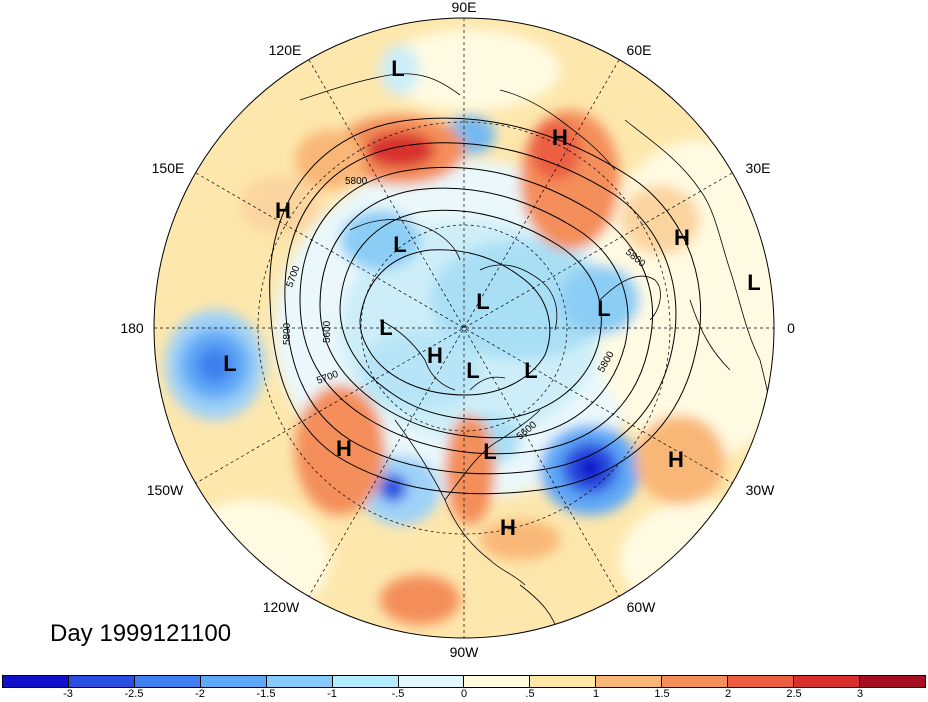 This screenshot has height=702, width=928. Describe the element at coordinates (168, 168) in the screenshot. I see `lon-label-150e: 150E` at that location.